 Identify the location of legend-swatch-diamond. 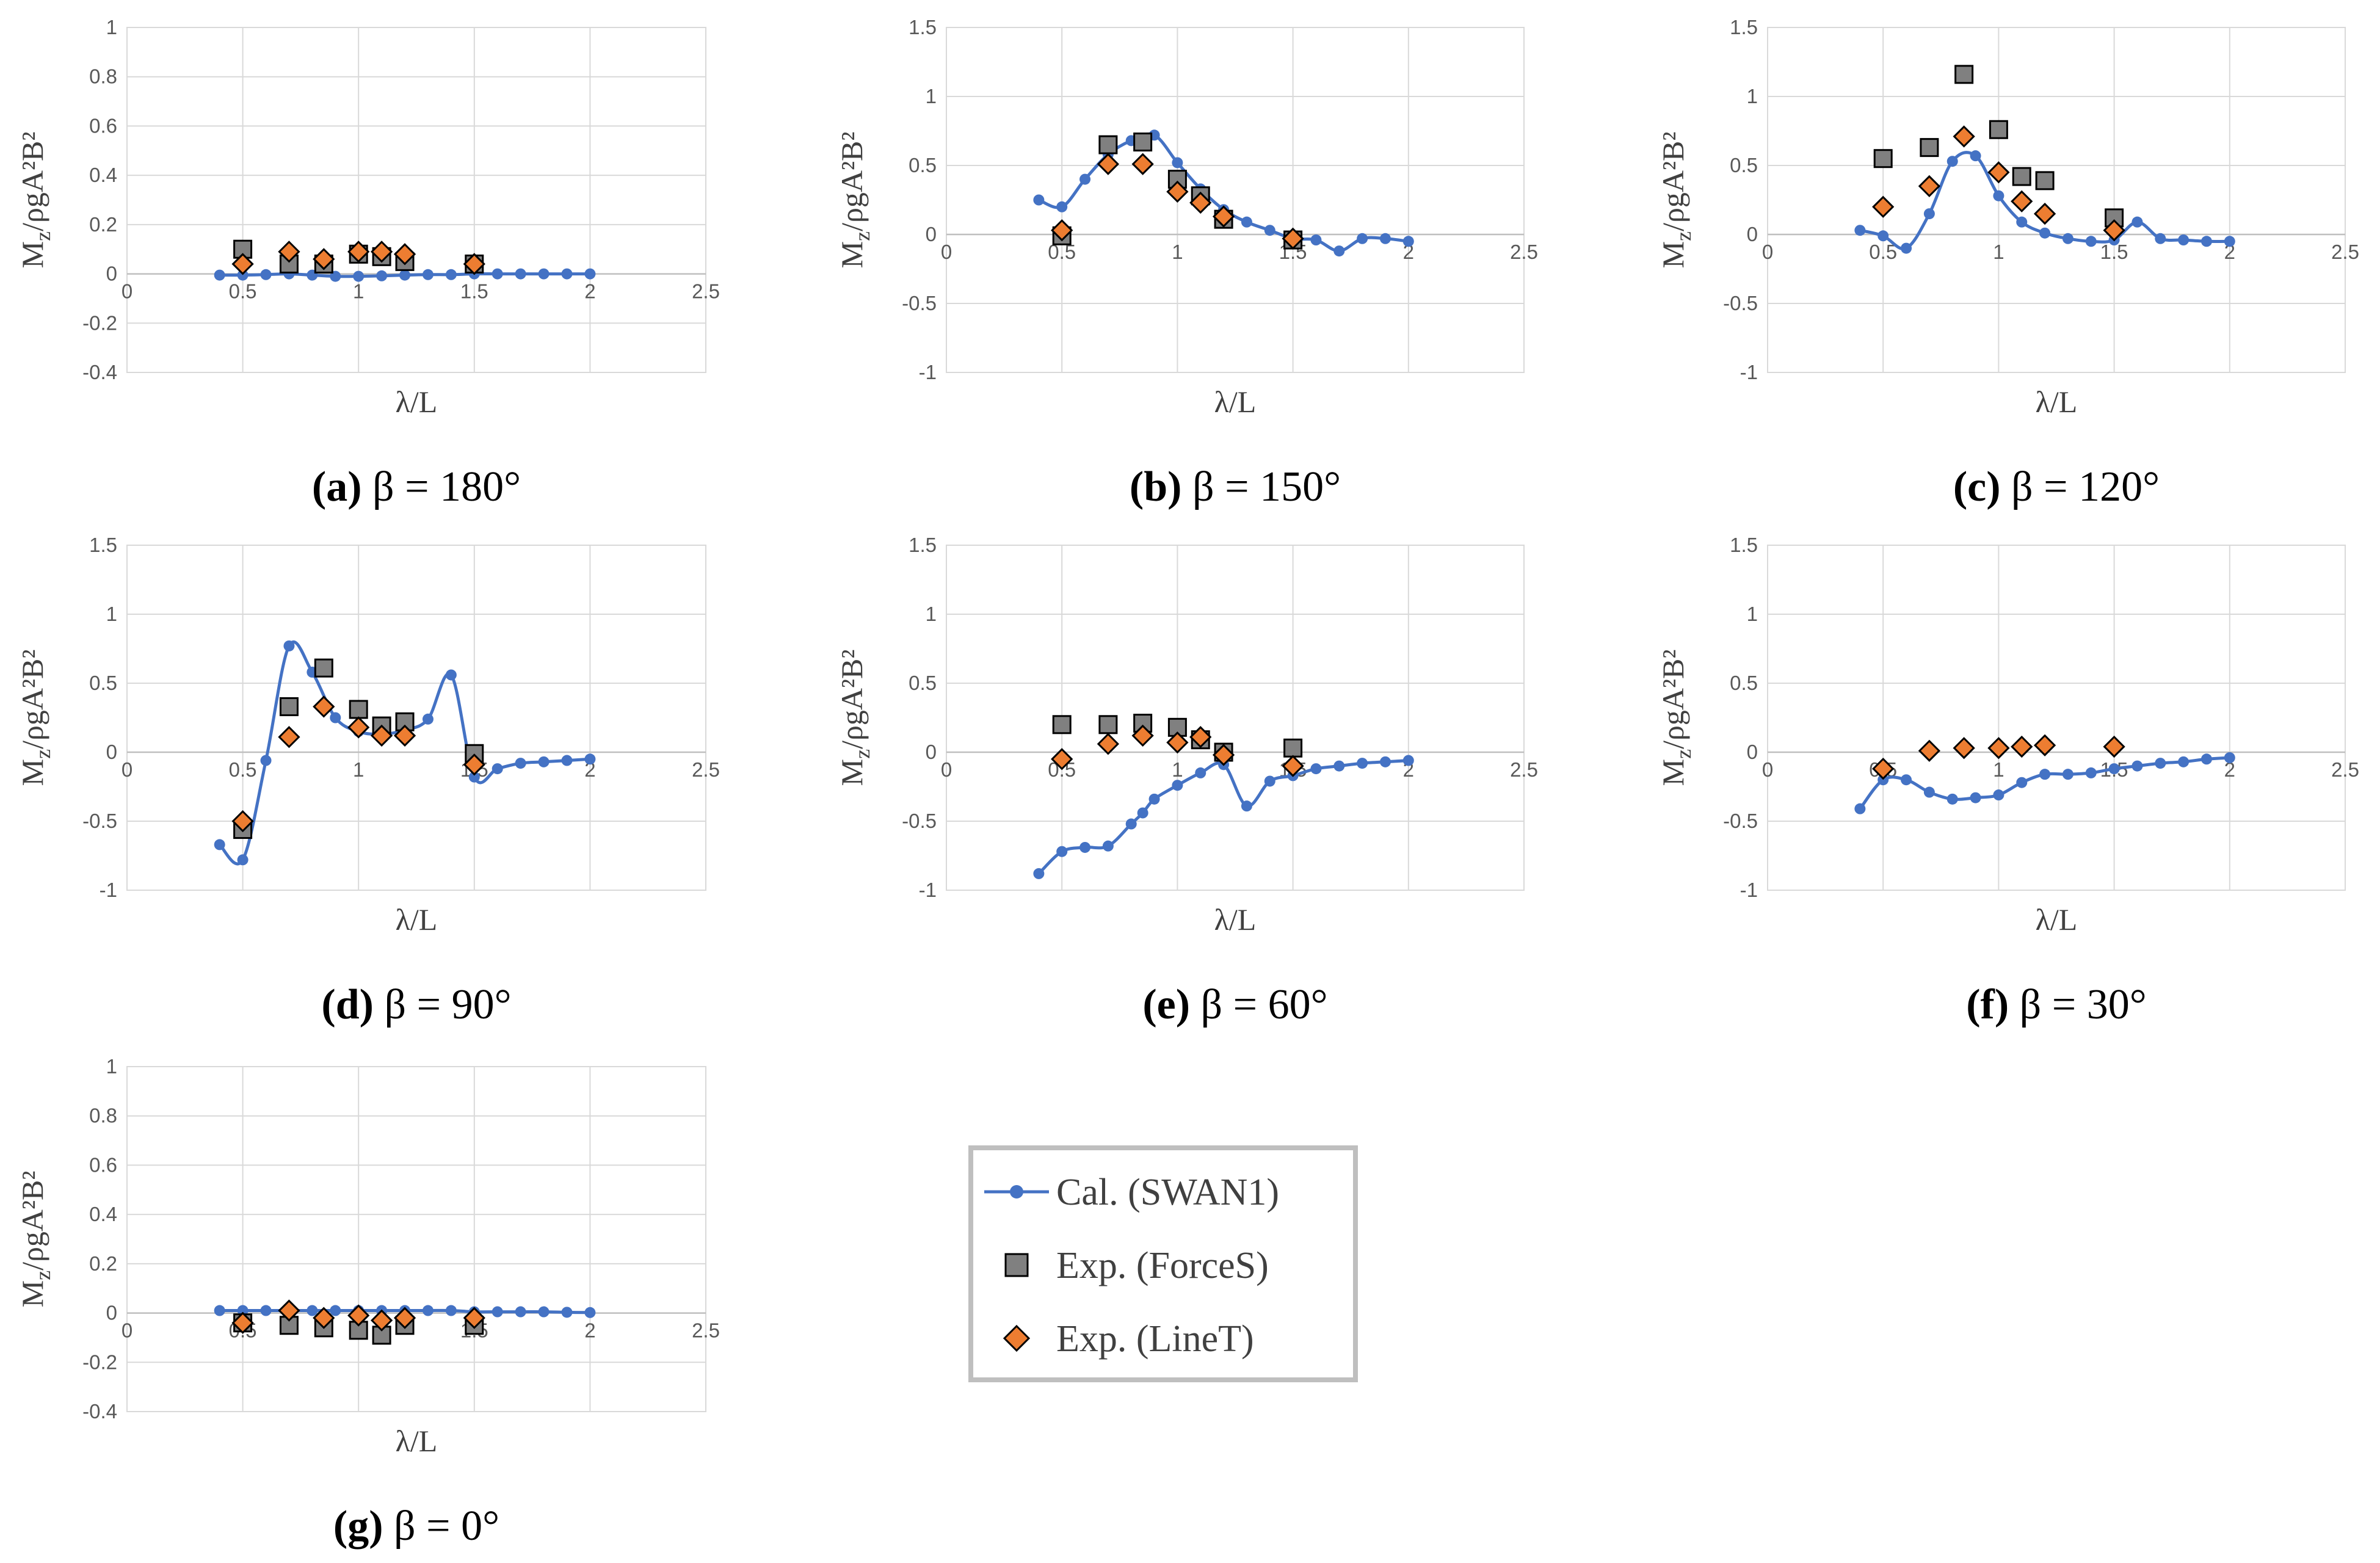
(1017, 1338).